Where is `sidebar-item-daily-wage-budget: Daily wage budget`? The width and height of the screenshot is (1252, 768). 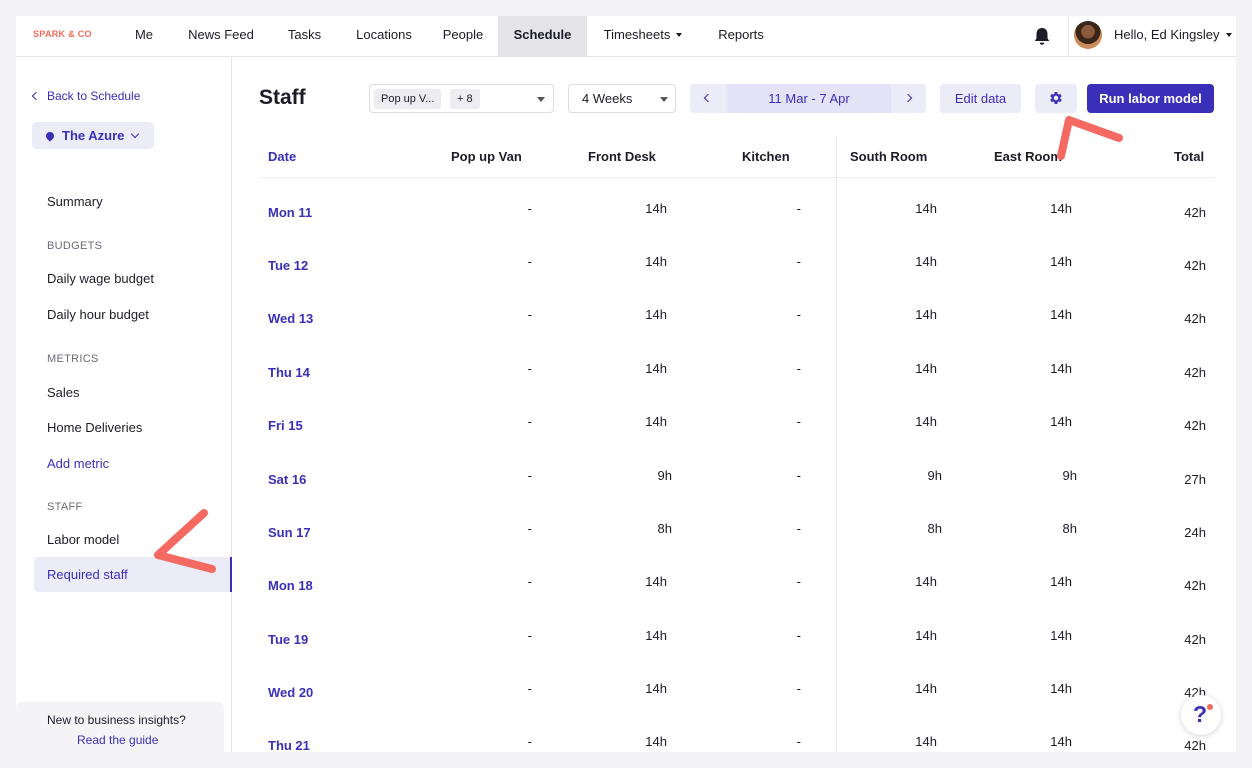
sidebar-item-daily-wage-budget: Daily wage budget is located at coordinates (100, 278).